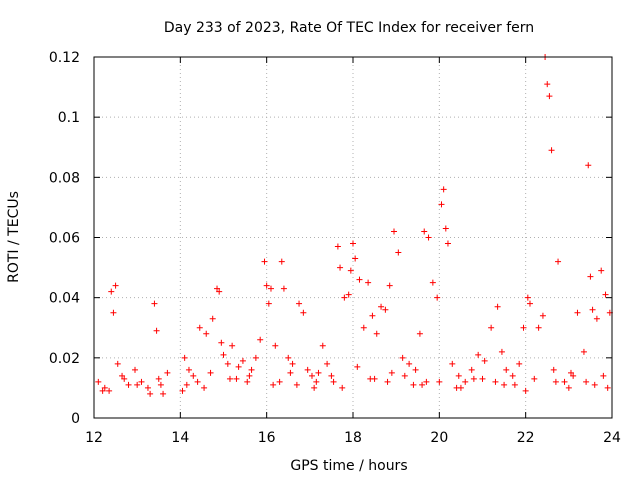  What do you see at coordinates (75, 419) in the screenshot?
I see `y-tick-label: 0` at bounding box center [75, 419].